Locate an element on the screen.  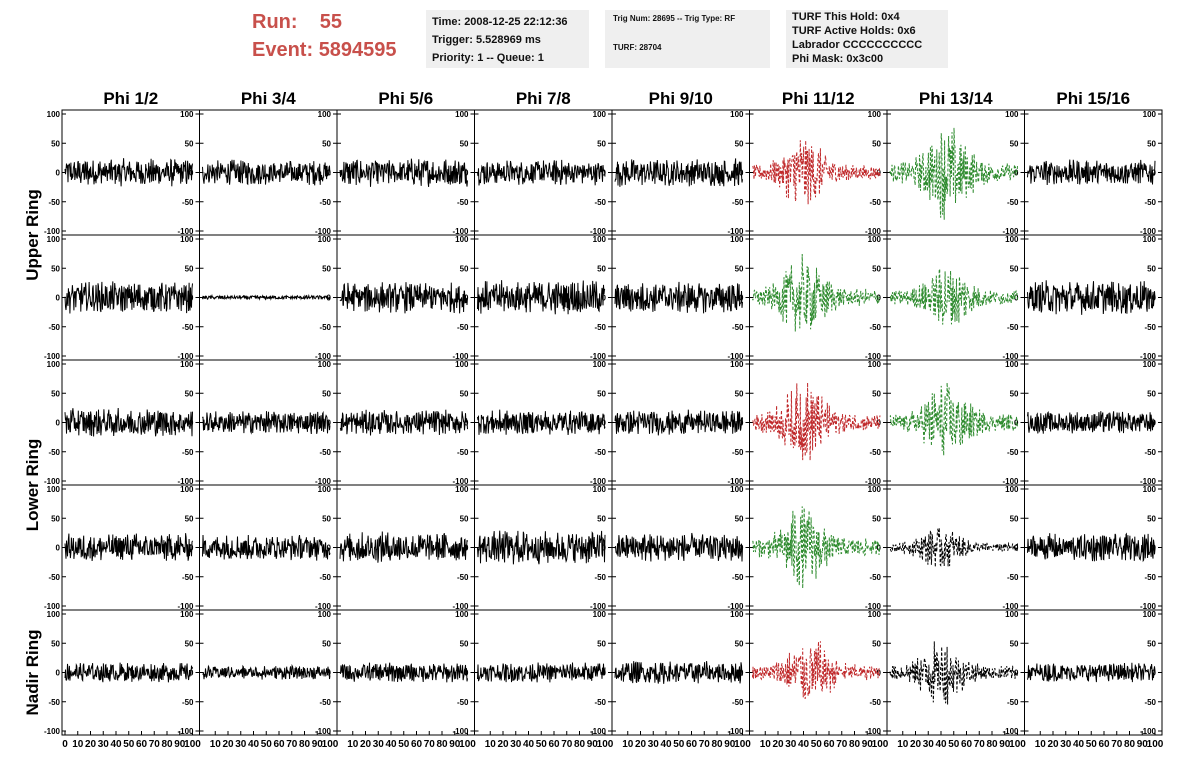
x-tick-label: 90 is located at coordinates (455, 744).